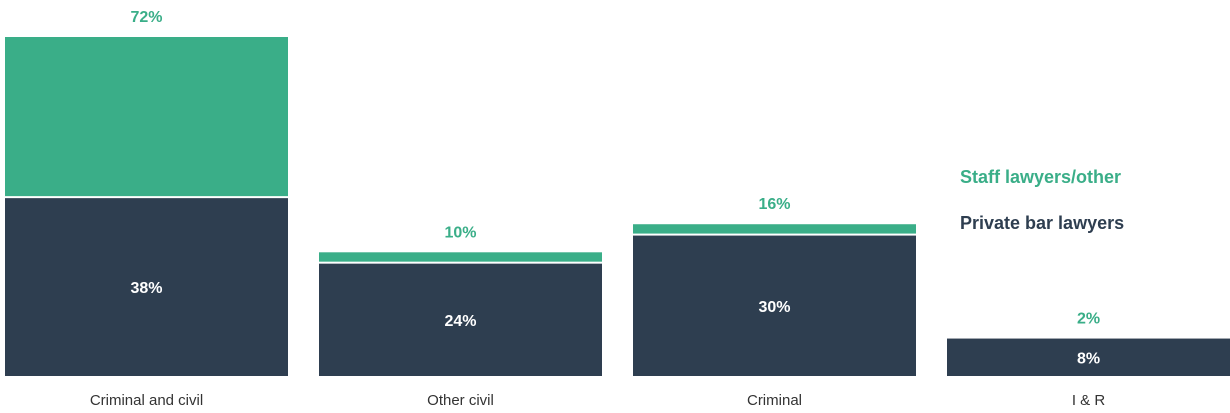 The width and height of the screenshot is (1230, 413). Describe the element at coordinates (460, 400) in the screenshot. I see `category-label-1: Other civil` at that location.